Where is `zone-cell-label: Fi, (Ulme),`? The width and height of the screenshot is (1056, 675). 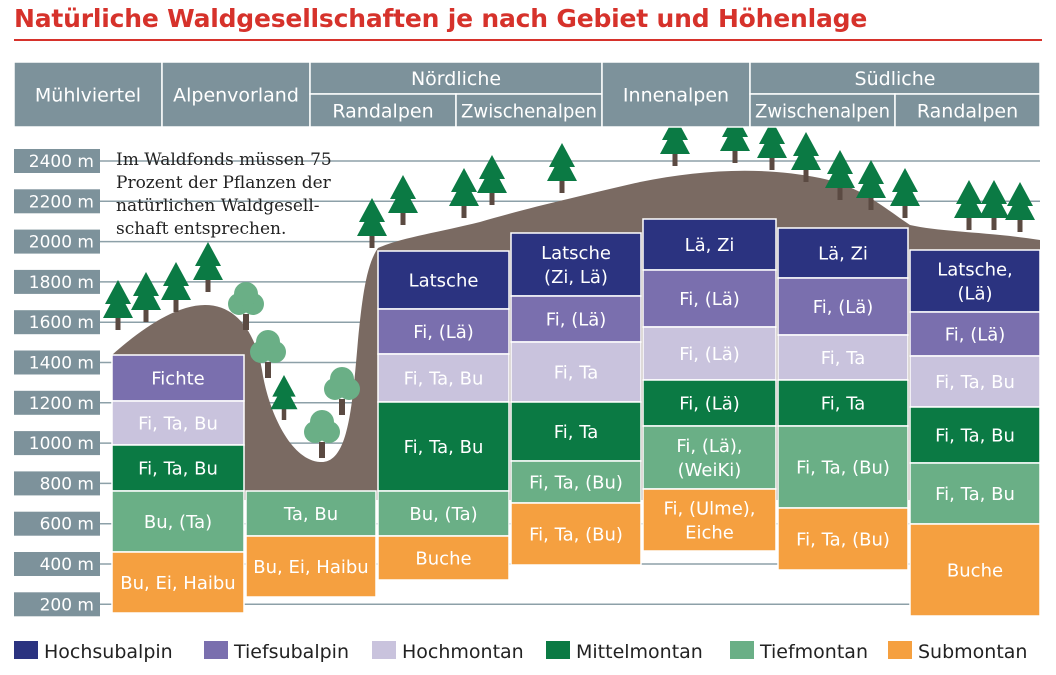
zone-cell-label: Fi, (Ulme), is located at coordinates (709, 509).